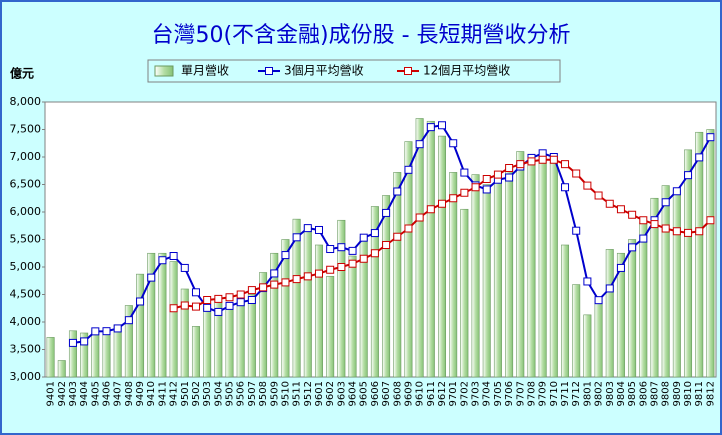  What do you see at coordinates (241, 393) in the screenshot?
I see `x-tick-label: 9506` at bounding box center [241, 393].